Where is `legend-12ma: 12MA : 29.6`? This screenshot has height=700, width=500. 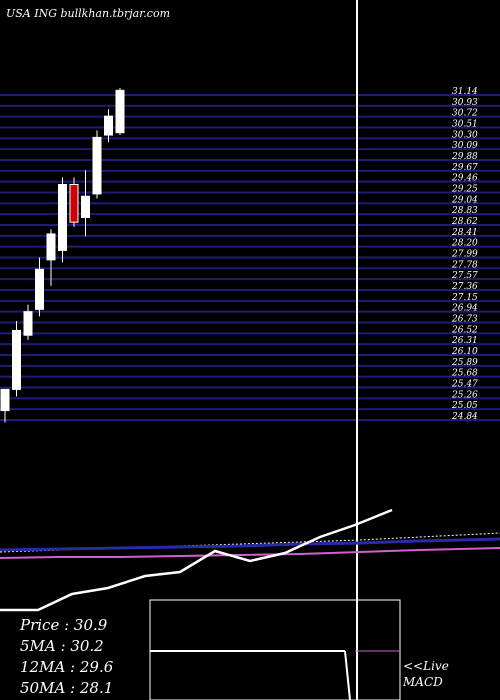 legend-12ma: 12MA : 29.6 is located at coordinates (67, 667).